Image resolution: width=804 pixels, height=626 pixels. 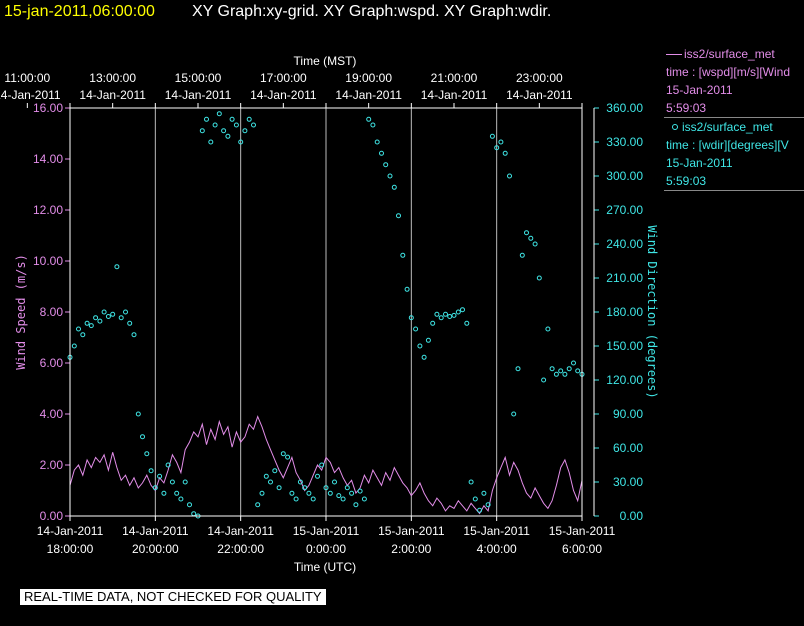 I want to click on y-right-tick-label: 360.00, so click(x=624, y=108).